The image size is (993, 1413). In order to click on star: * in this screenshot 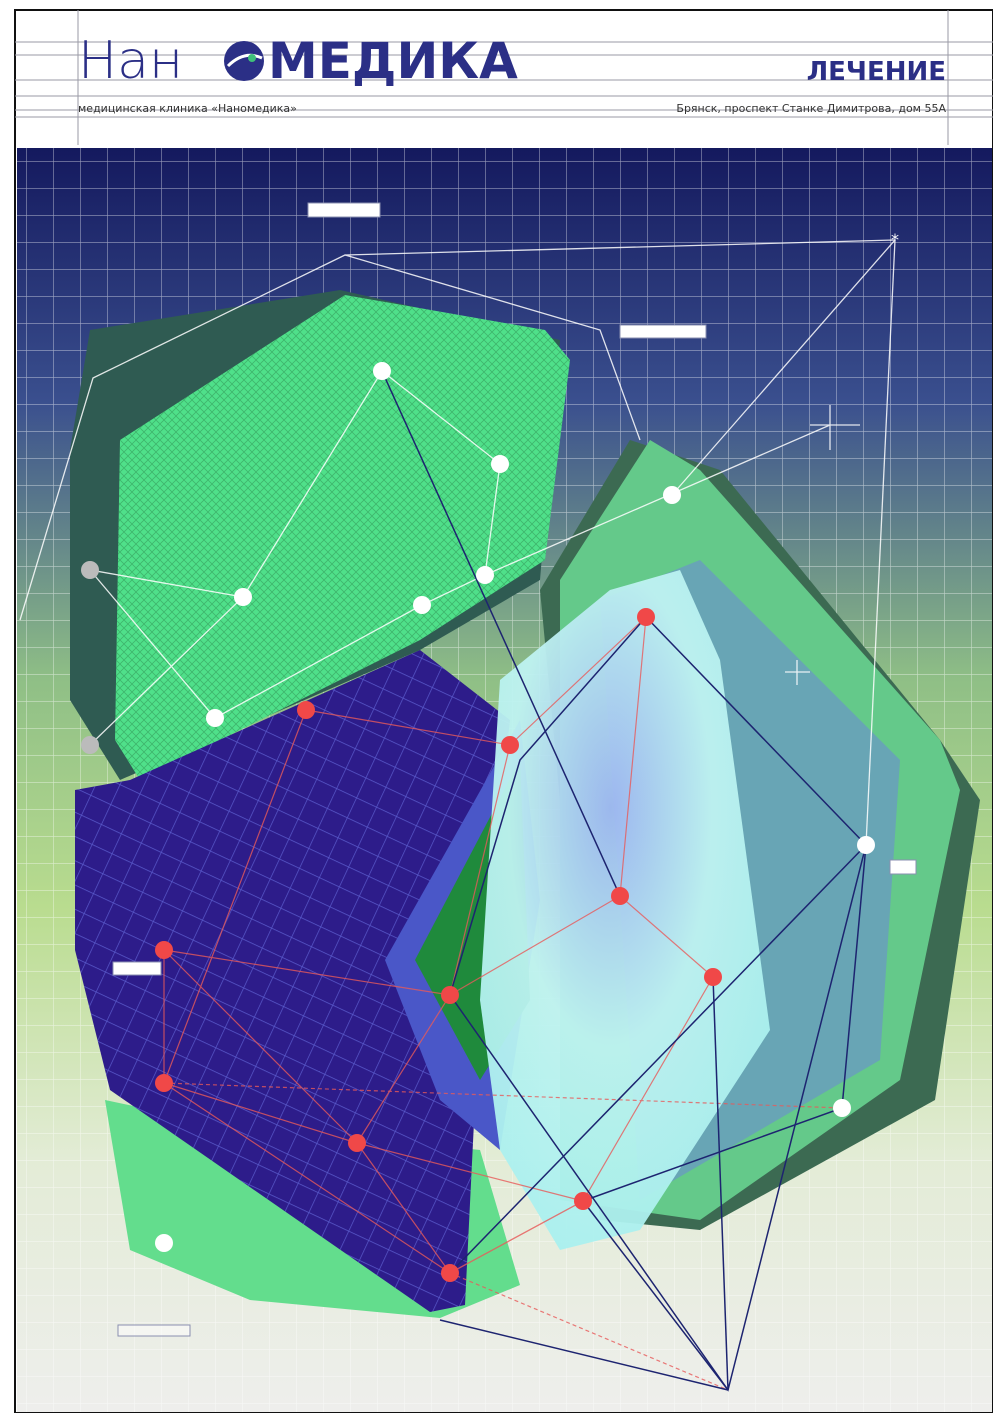, I will do `click(895, 239)`.